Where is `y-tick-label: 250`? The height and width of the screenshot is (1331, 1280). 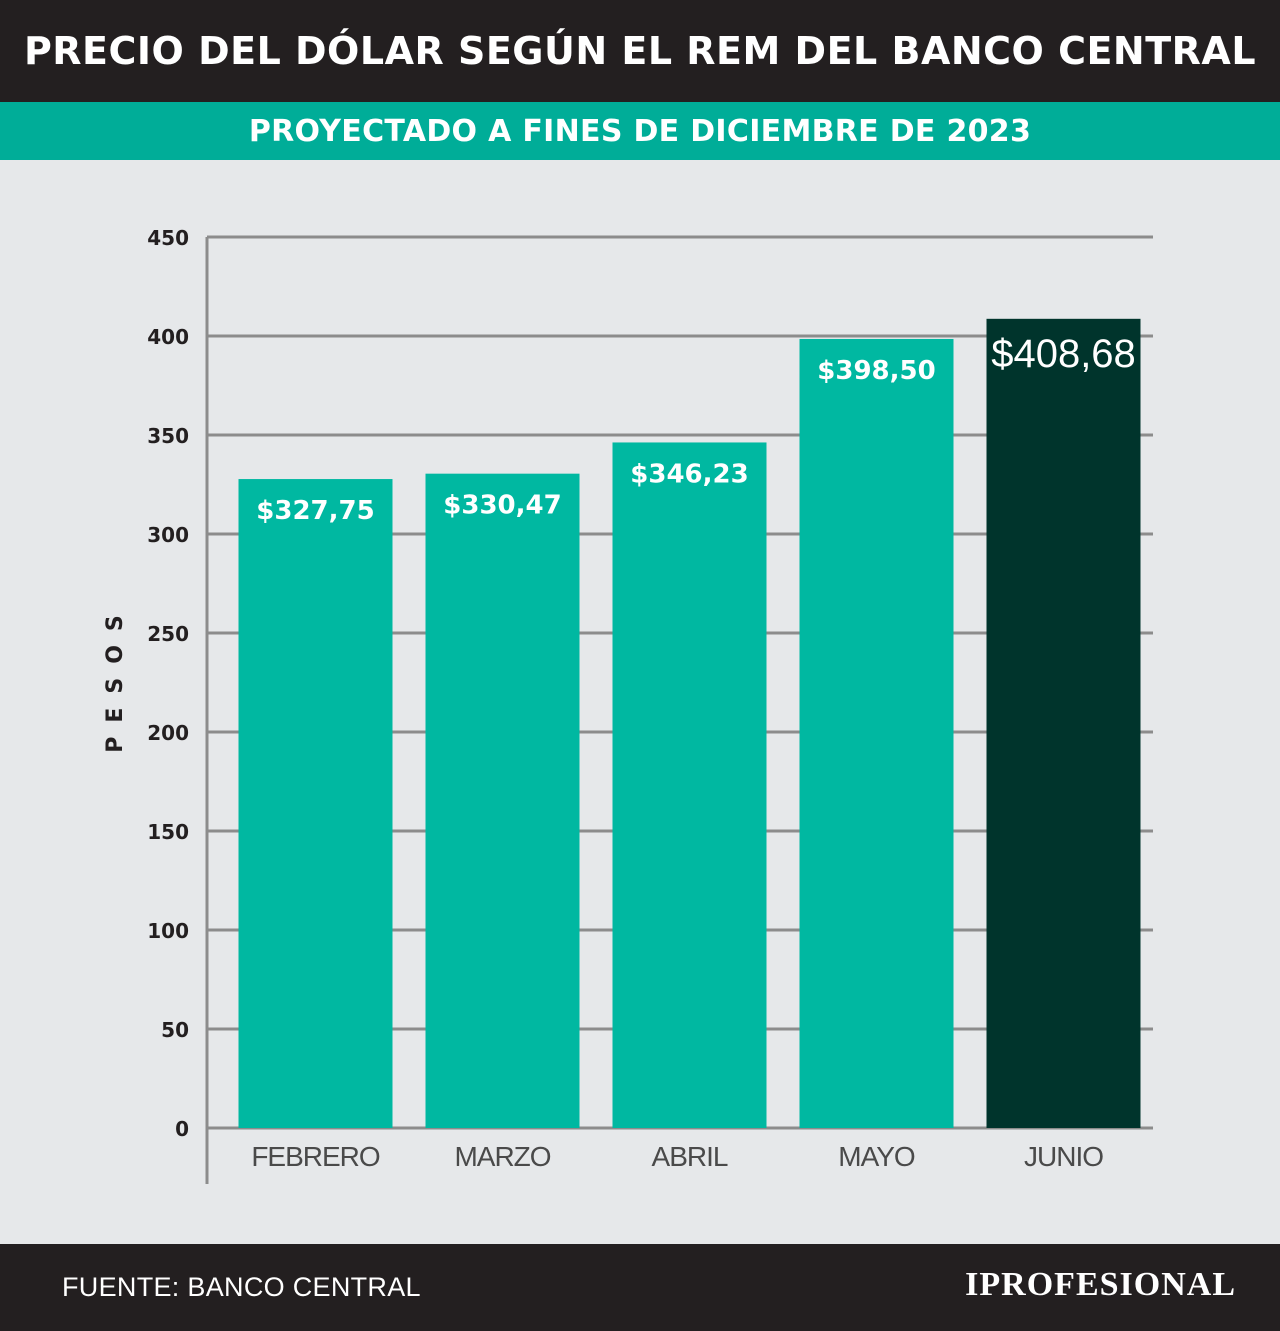
y-tick-label: 250 is located at coordinates (168, 634).